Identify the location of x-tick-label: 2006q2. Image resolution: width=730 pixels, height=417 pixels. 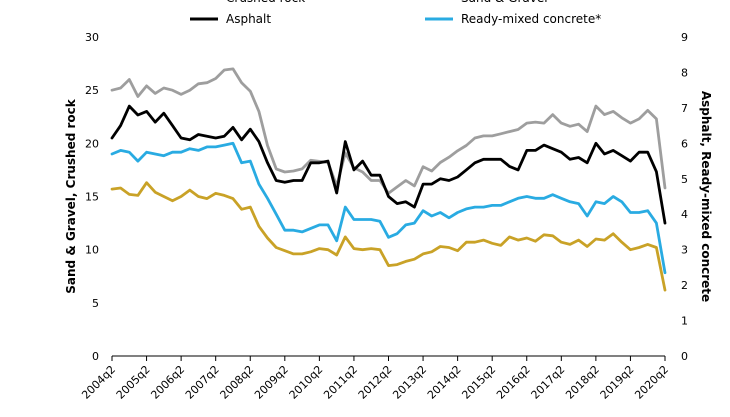
(167, 382).